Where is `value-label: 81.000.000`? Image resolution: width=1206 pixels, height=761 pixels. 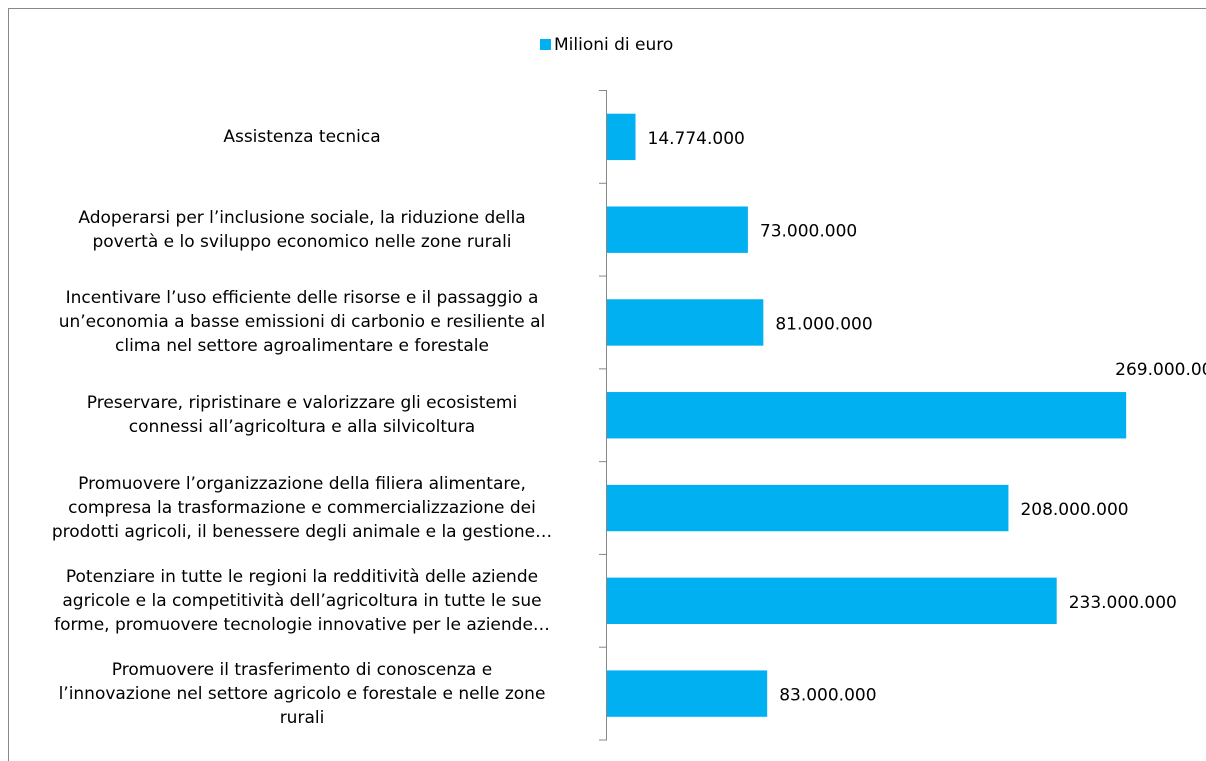 value-label: 81.000.000 is located at coordinates (823, 324).